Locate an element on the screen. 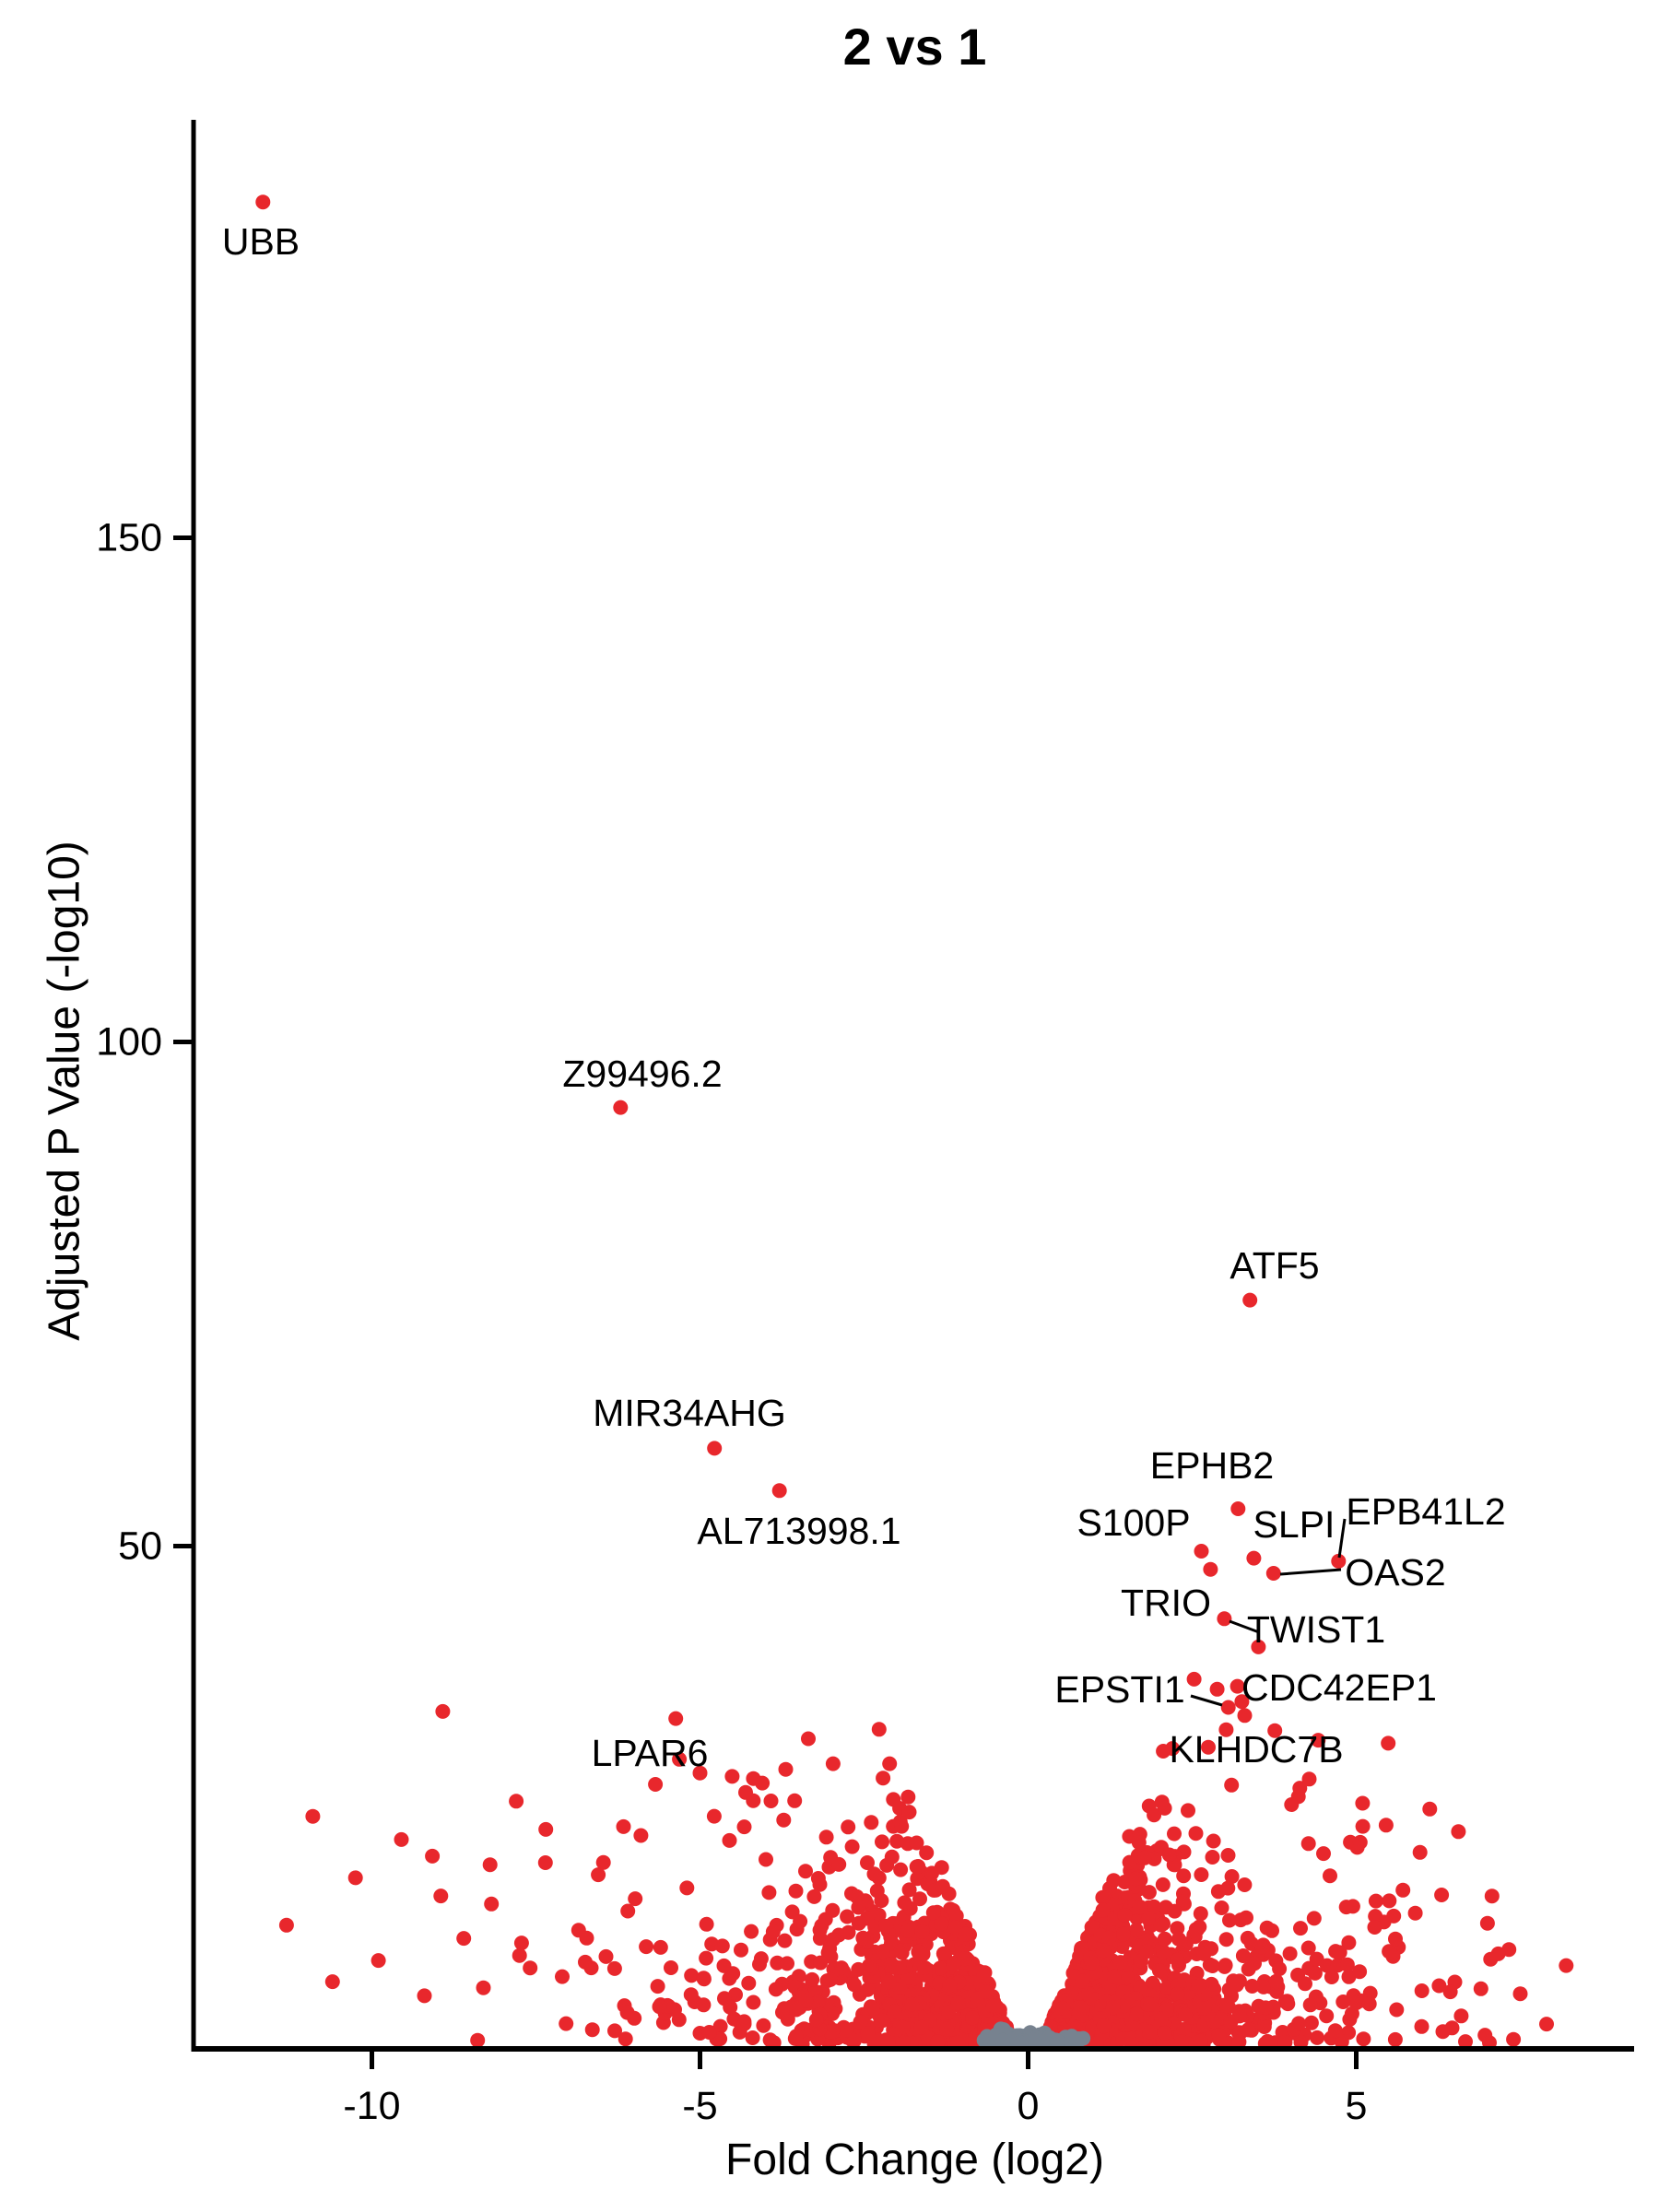 This screenshot has height=2212, width=1659. gene-label-TWIST1: TWIST1 is located at coordinates (1316, 1629).